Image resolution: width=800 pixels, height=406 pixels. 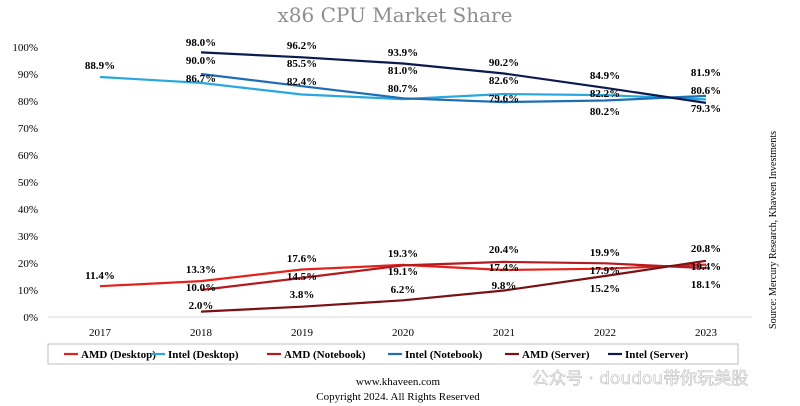 I want to click on x-tick-label: 2020, so click(x=403, y=333).